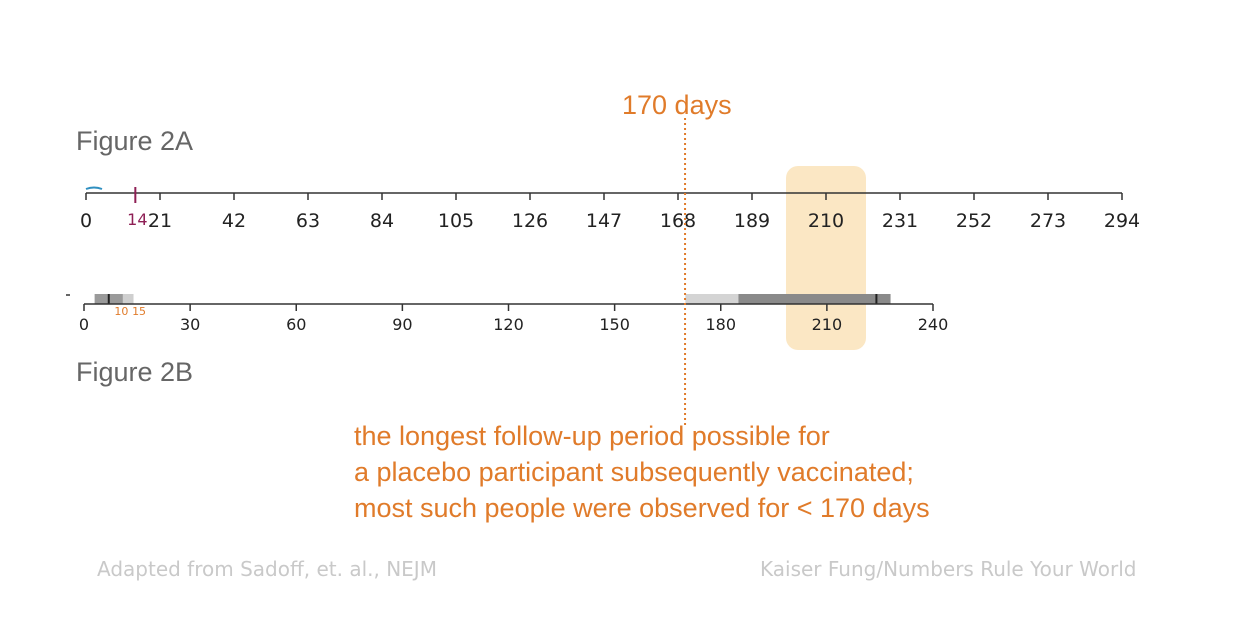  I want to click on axis-a-tick-label-294: 294, so click(1122, 221).